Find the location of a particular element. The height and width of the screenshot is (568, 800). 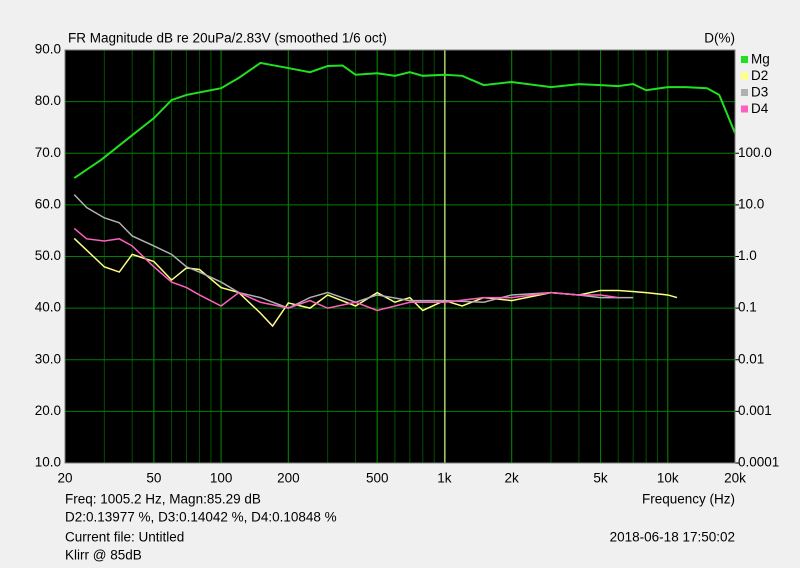

y-tick-label: 20.0 is located at coordinates (48, 410).